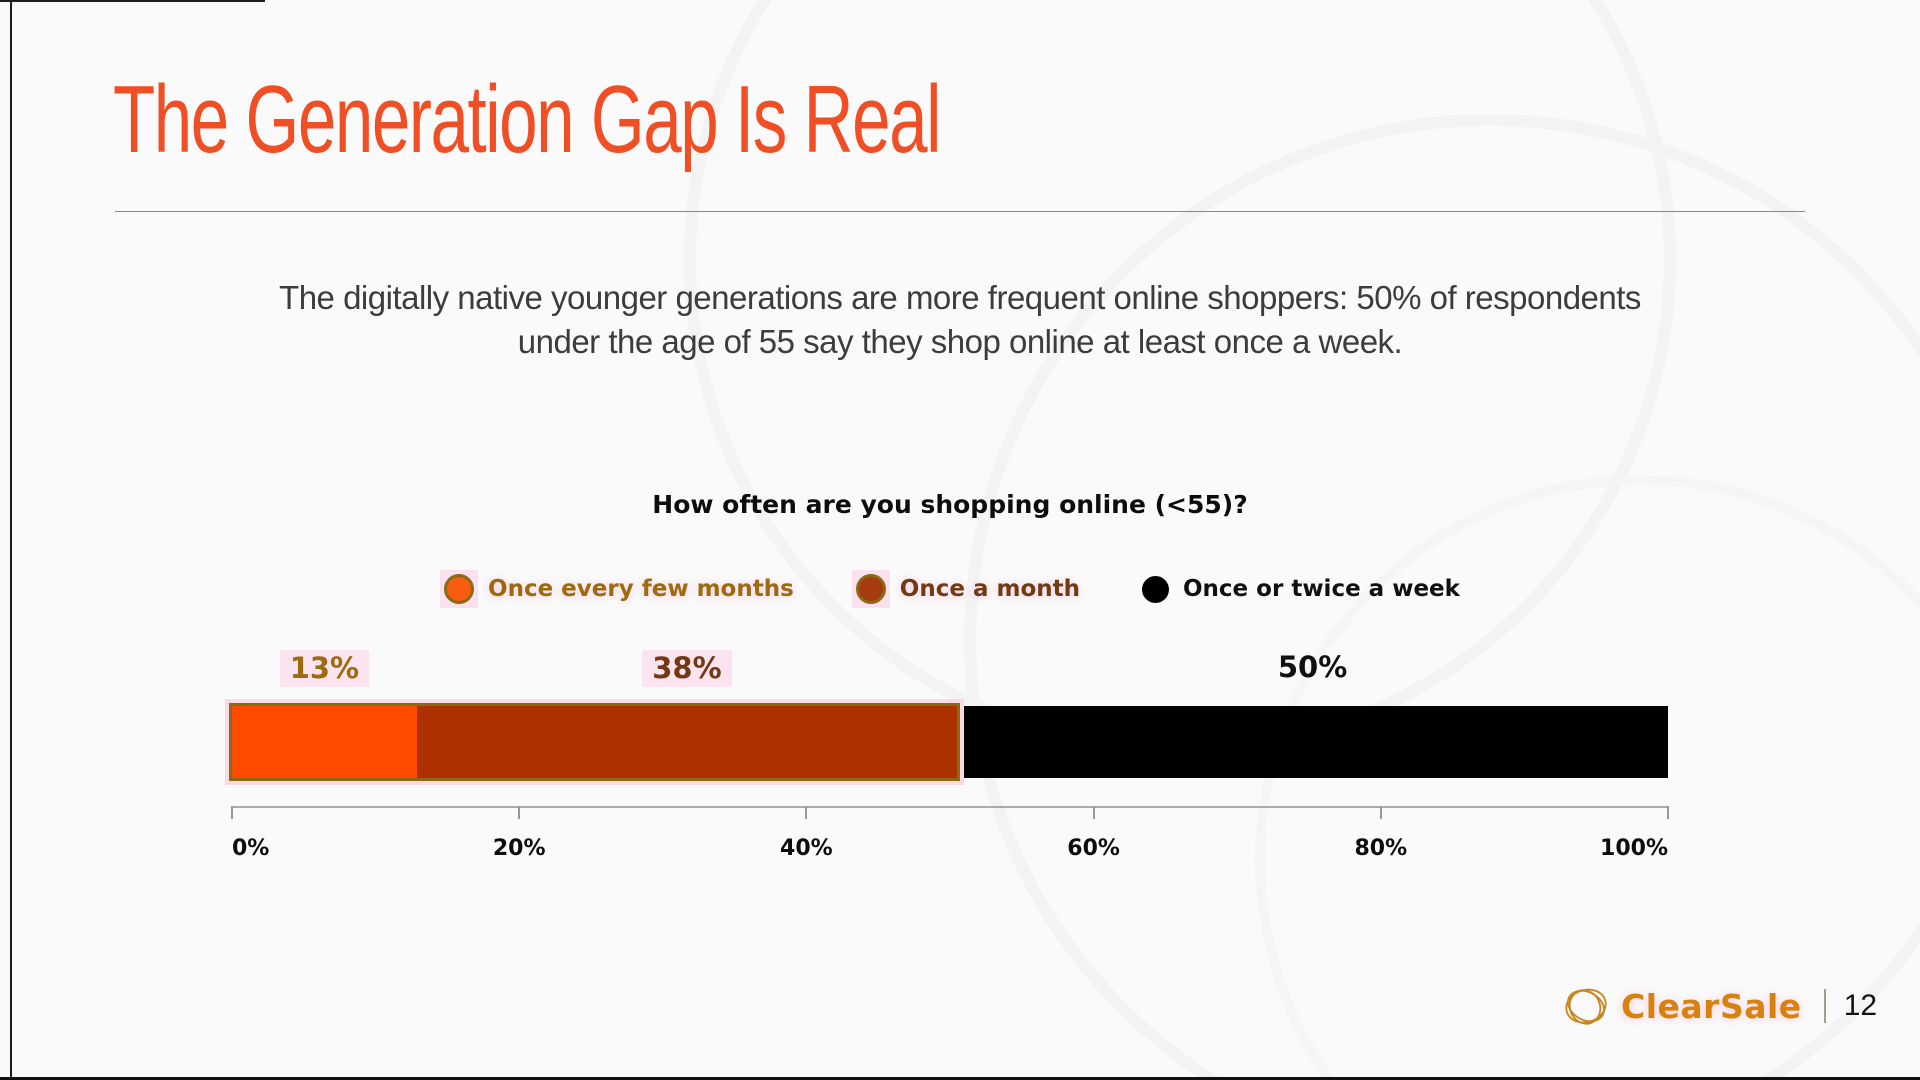 Image resolution: width=1920 pixels, height=1080 pixels. I want to click on value-label: 50%, so click(1312, 667).